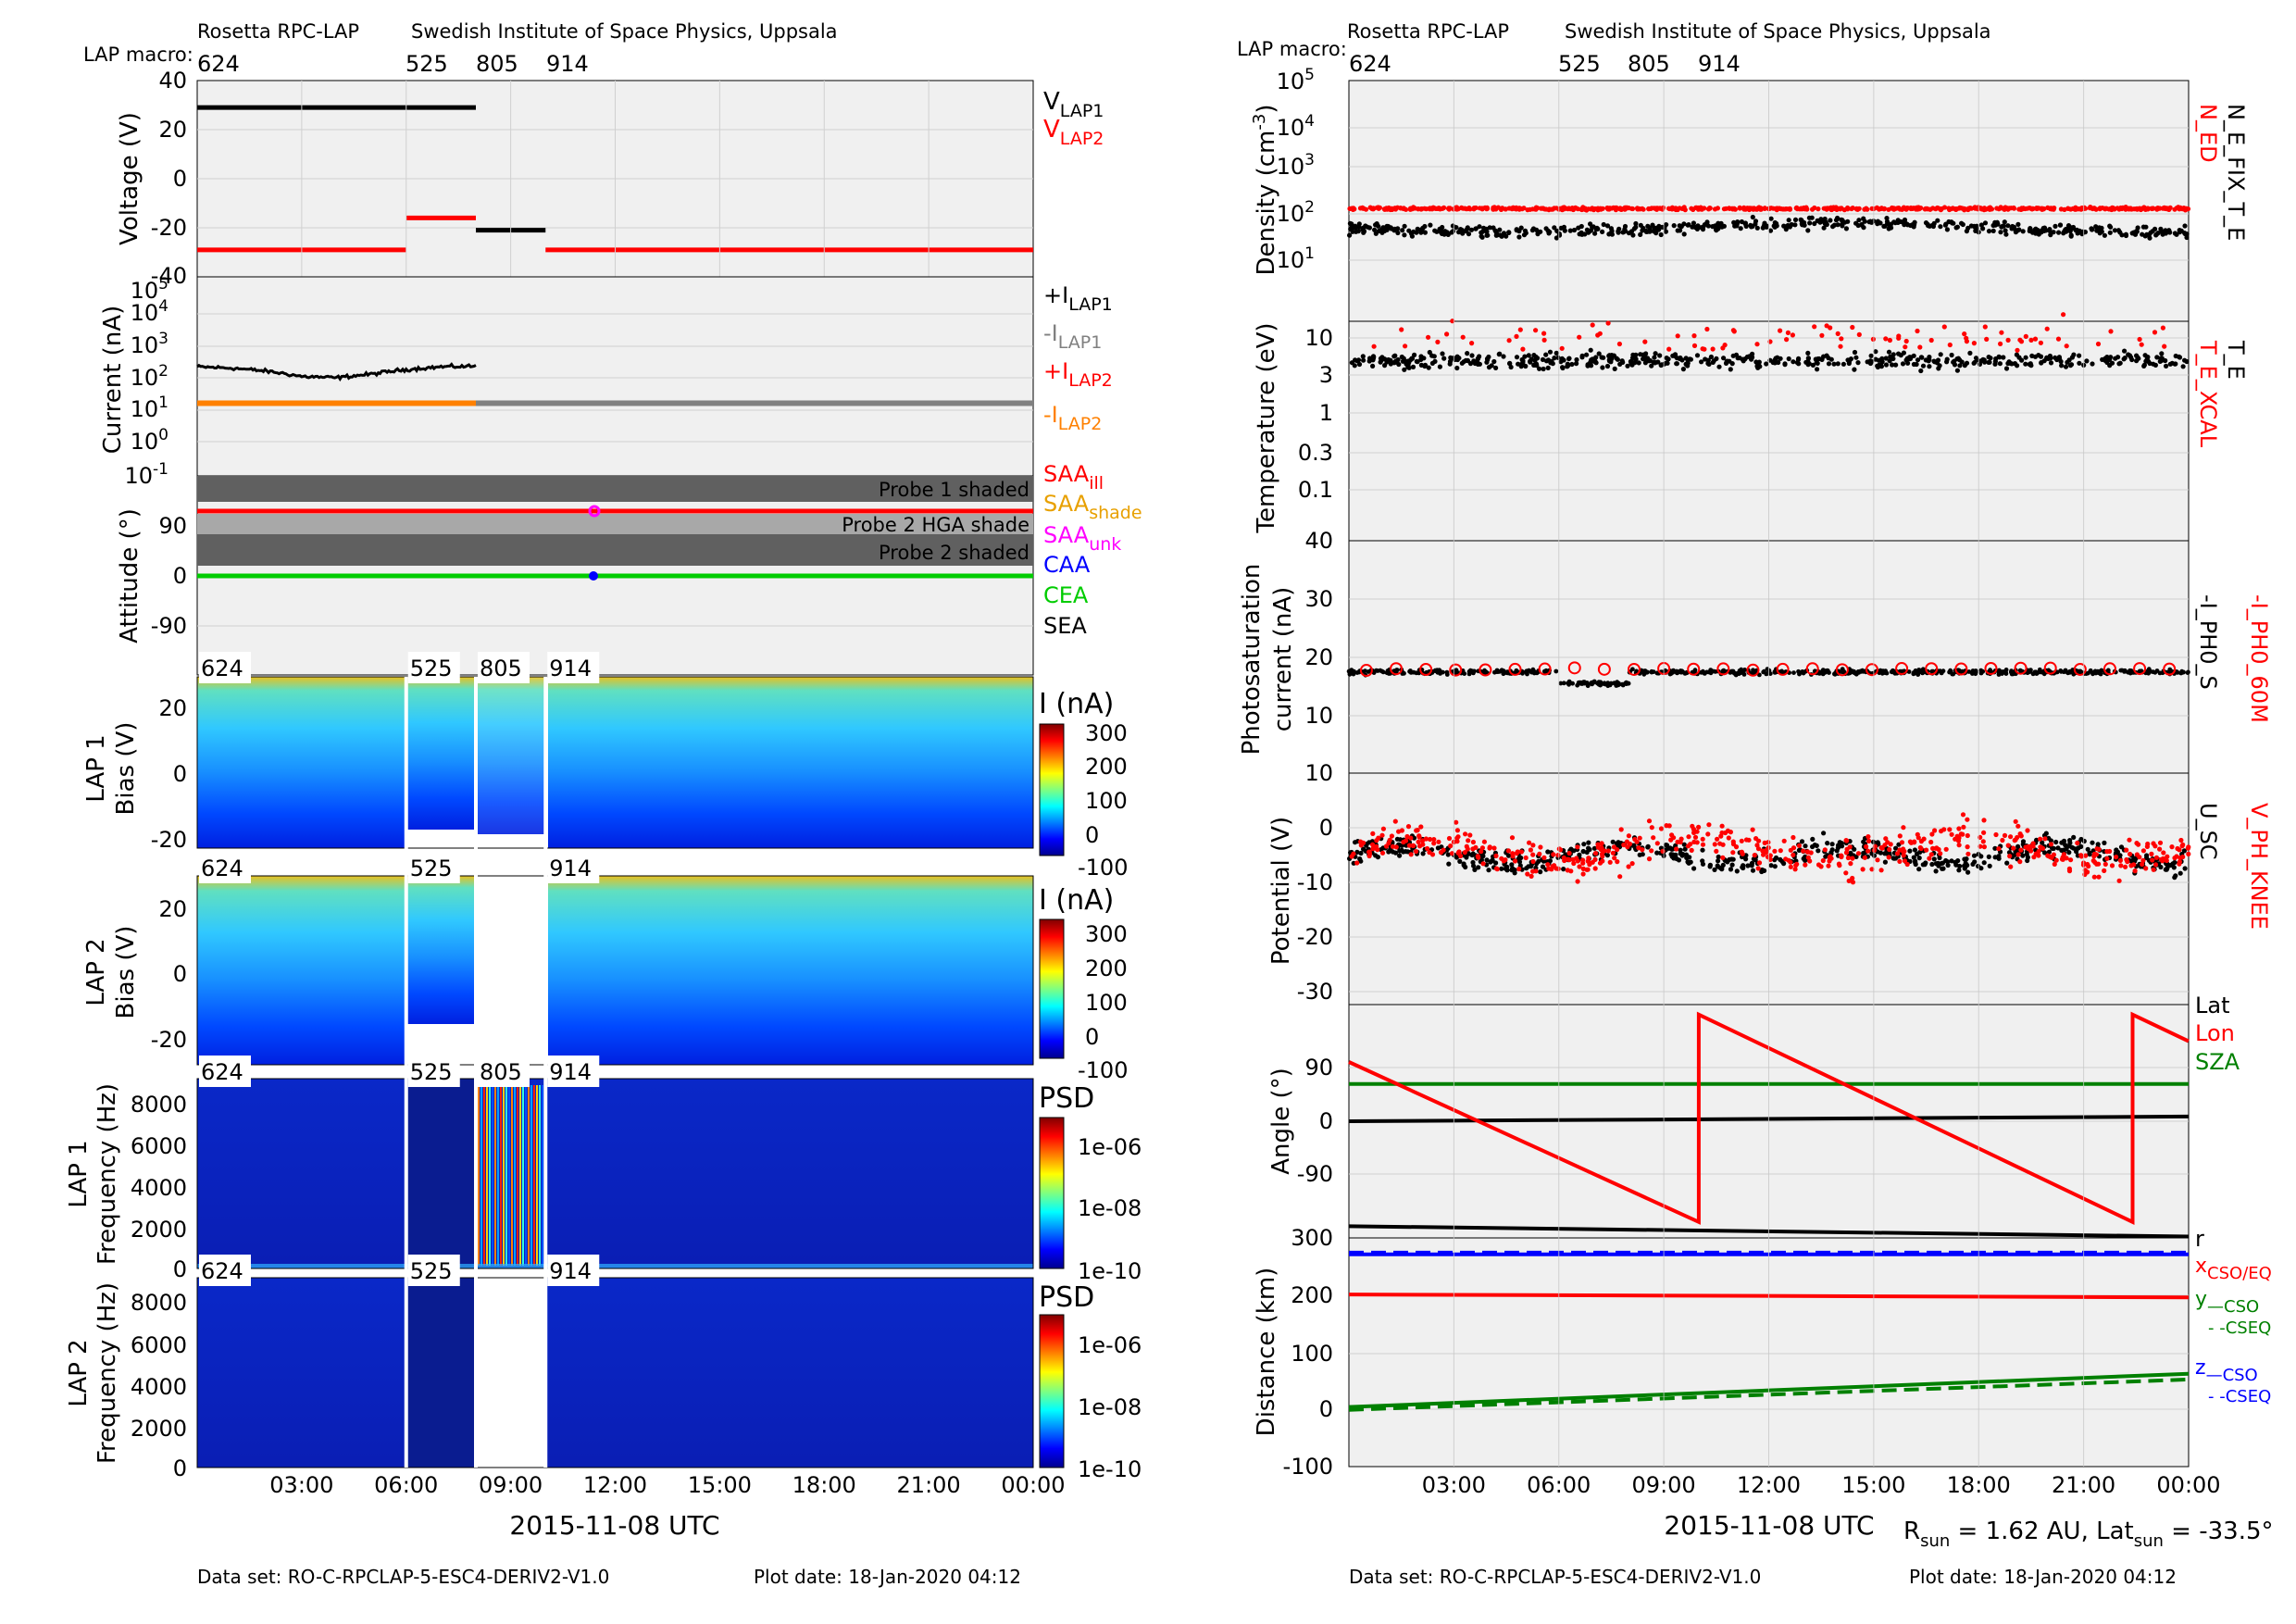 This screenshot has height=1624, width=2296. I want to click on lap1-freq-805-stripe, so click(504, 1175).